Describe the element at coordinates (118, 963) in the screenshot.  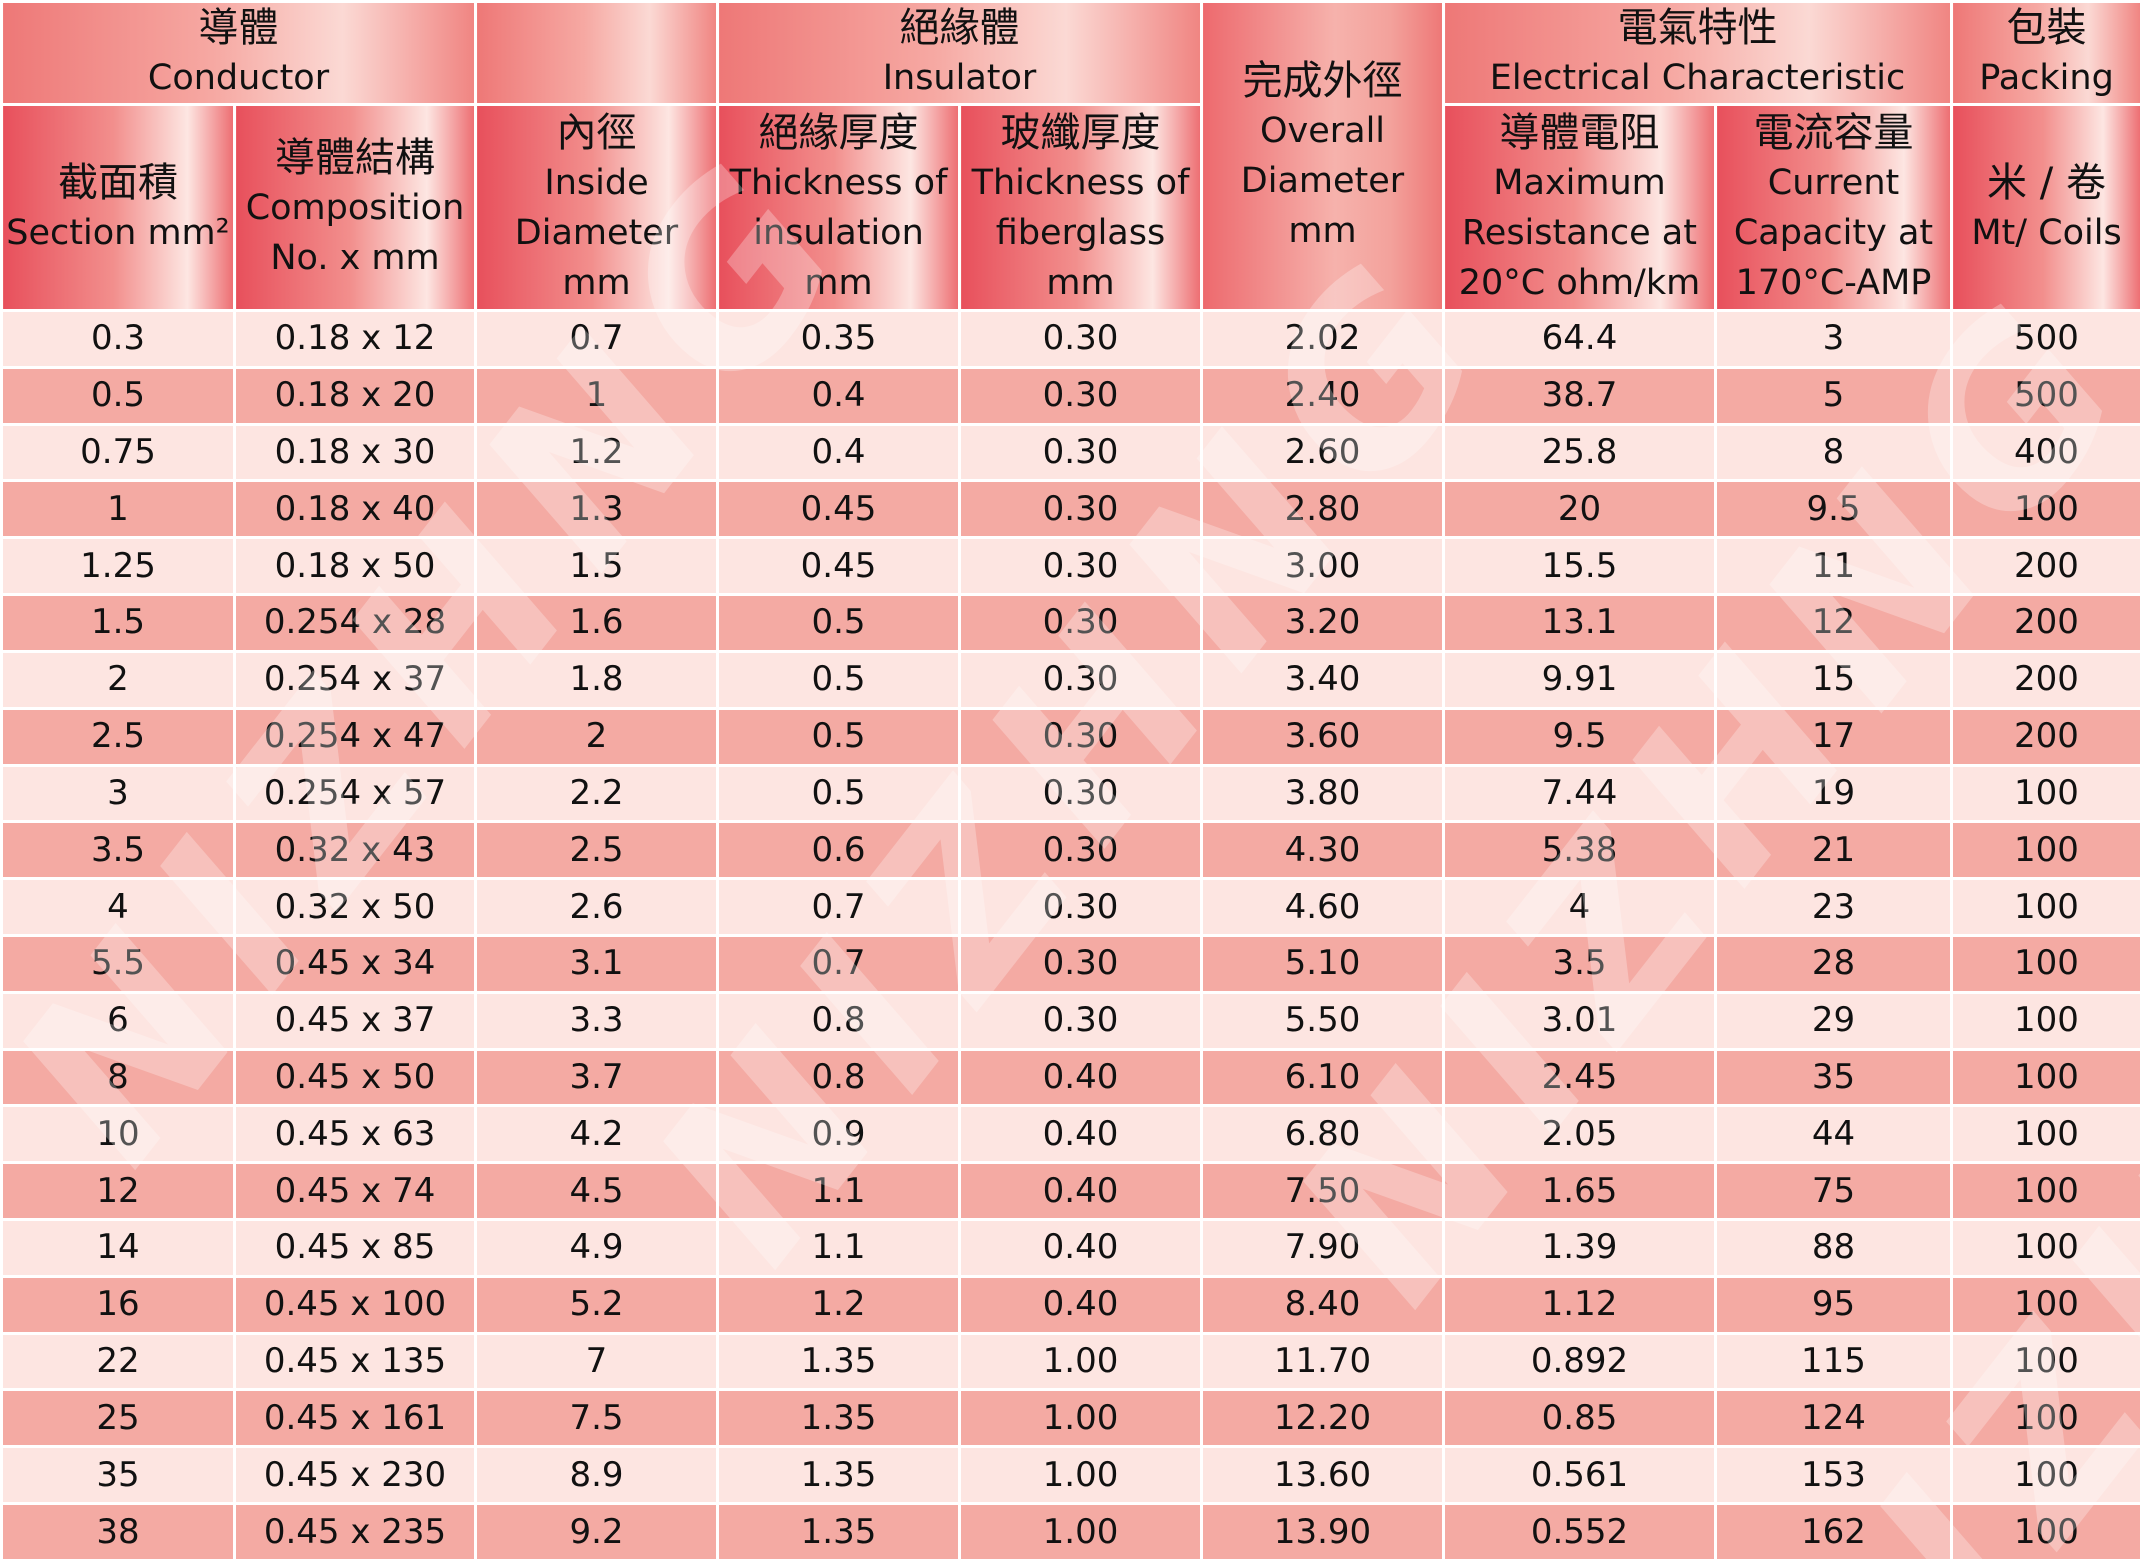
I see `table-cell: 5.5` at that location.